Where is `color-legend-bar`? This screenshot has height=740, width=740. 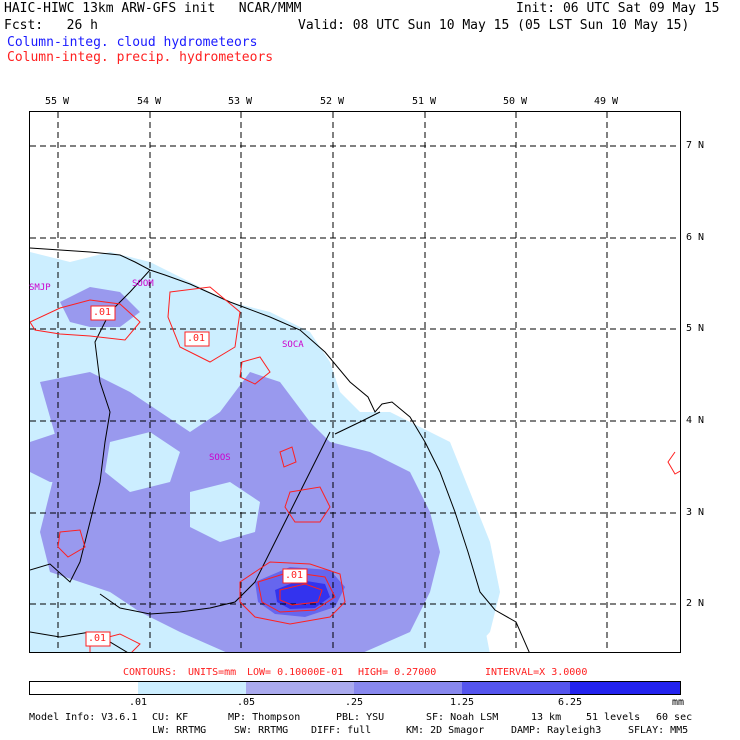 color-legend-bar is located at coordinates (355, 688).